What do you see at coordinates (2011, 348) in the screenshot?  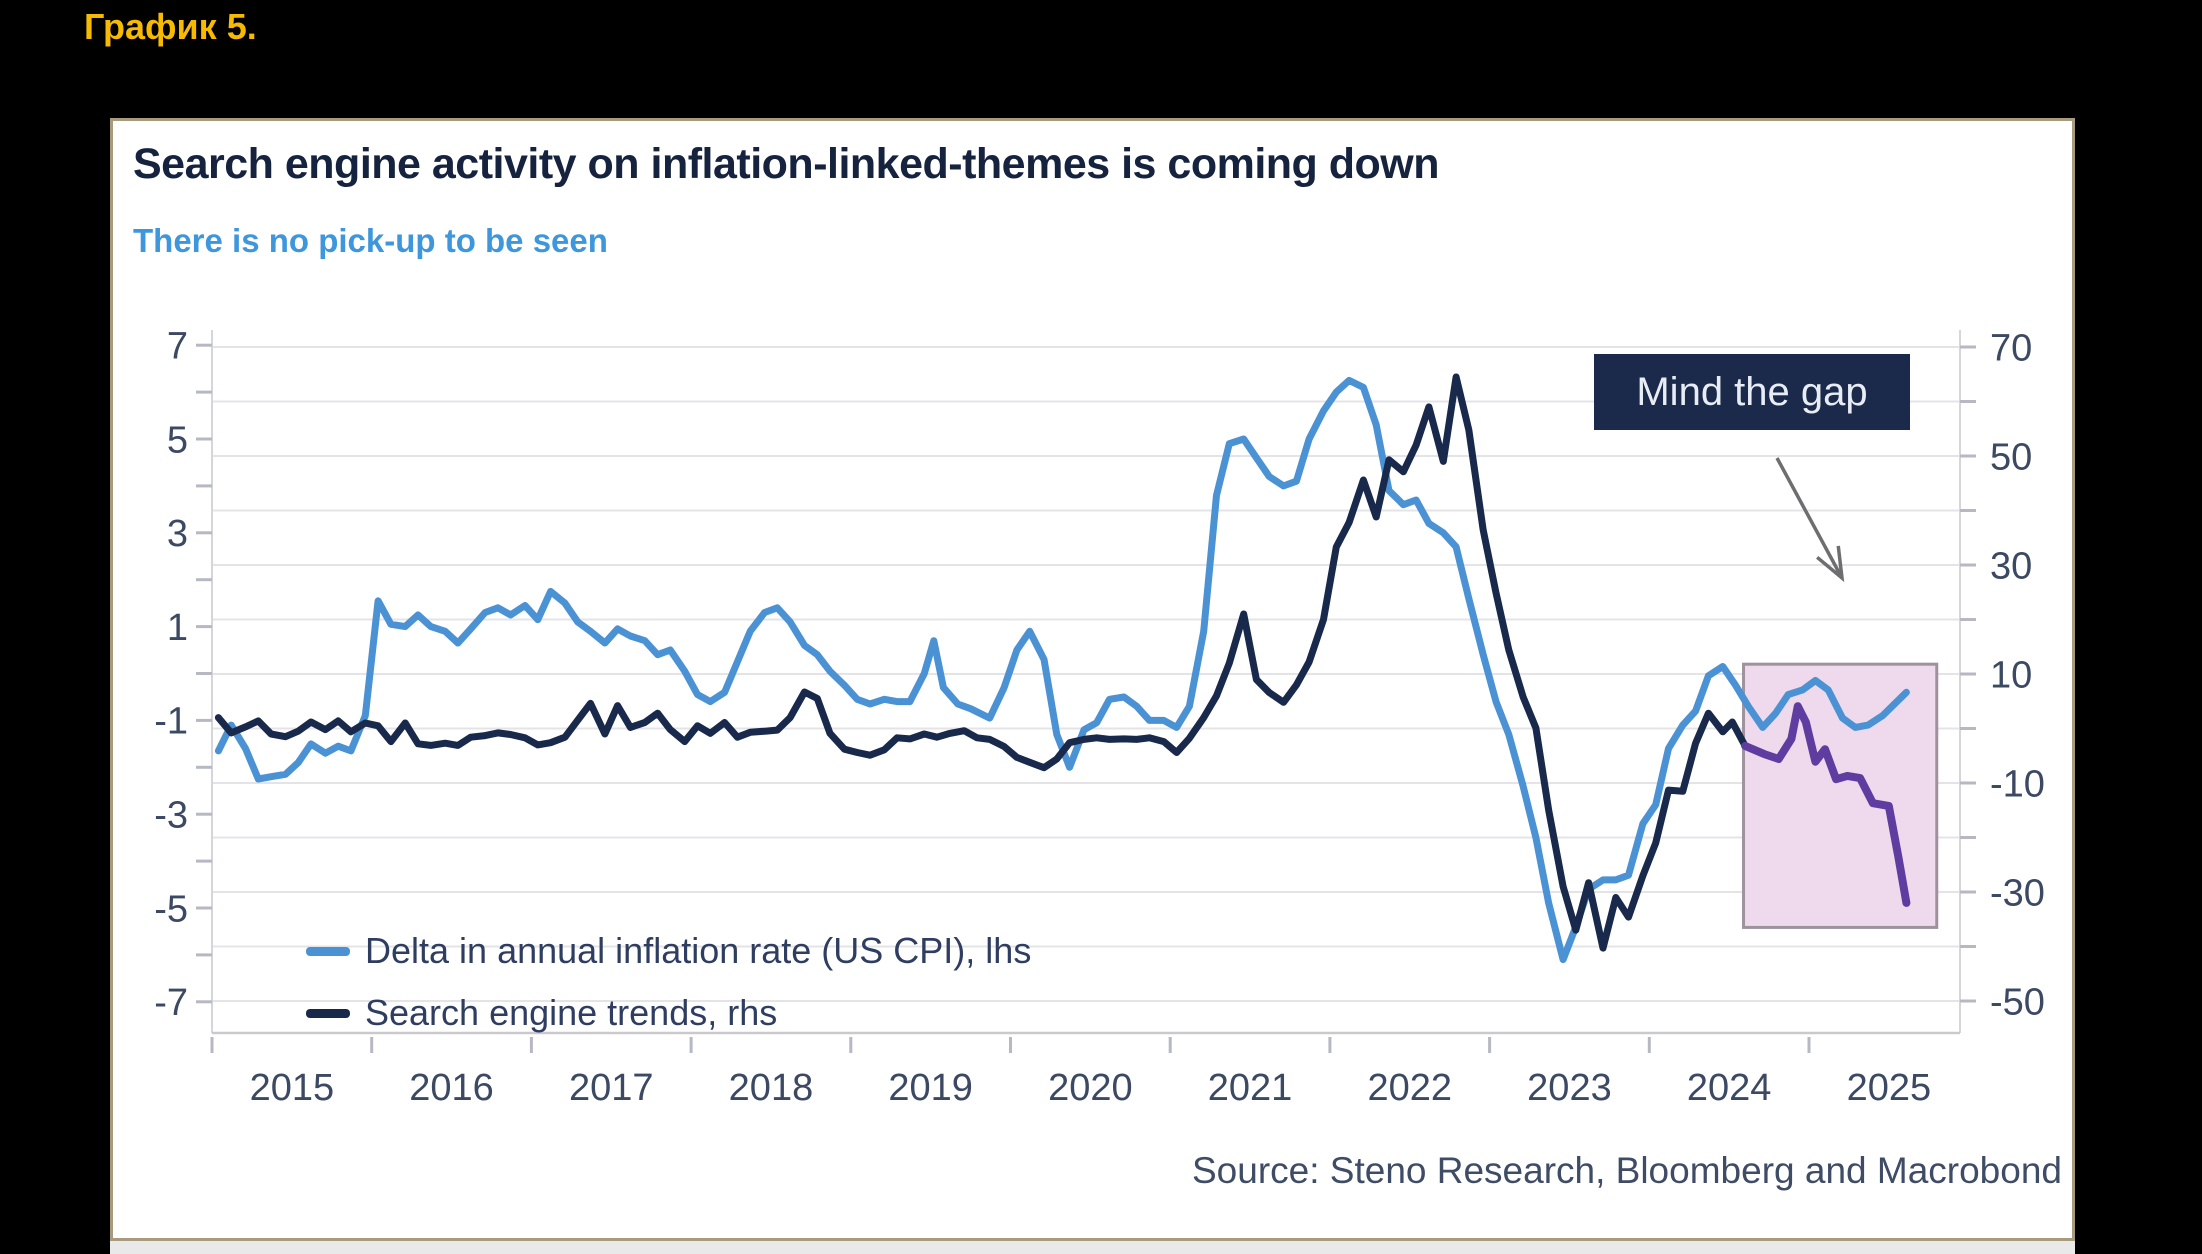 I see `right-axis-tick-label: 70` at bounding box center [2011, 348].